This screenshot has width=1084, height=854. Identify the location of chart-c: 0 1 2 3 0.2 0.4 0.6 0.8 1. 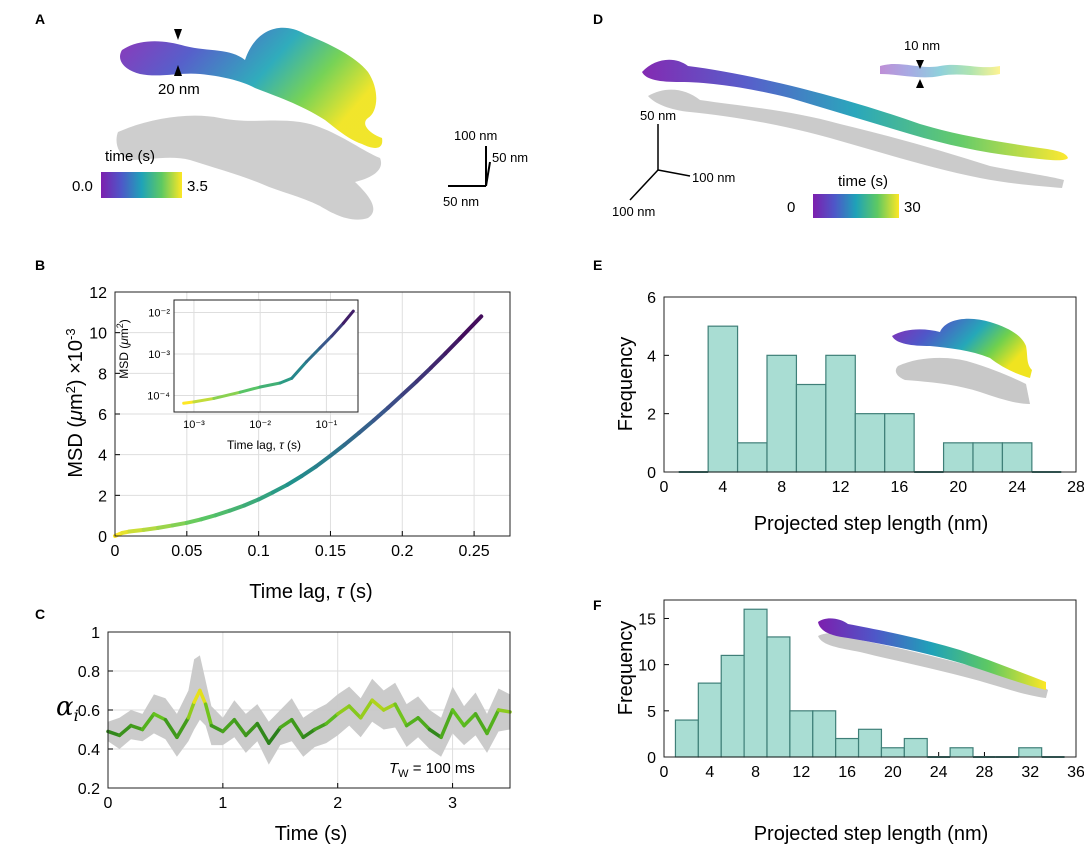
(295, 718).